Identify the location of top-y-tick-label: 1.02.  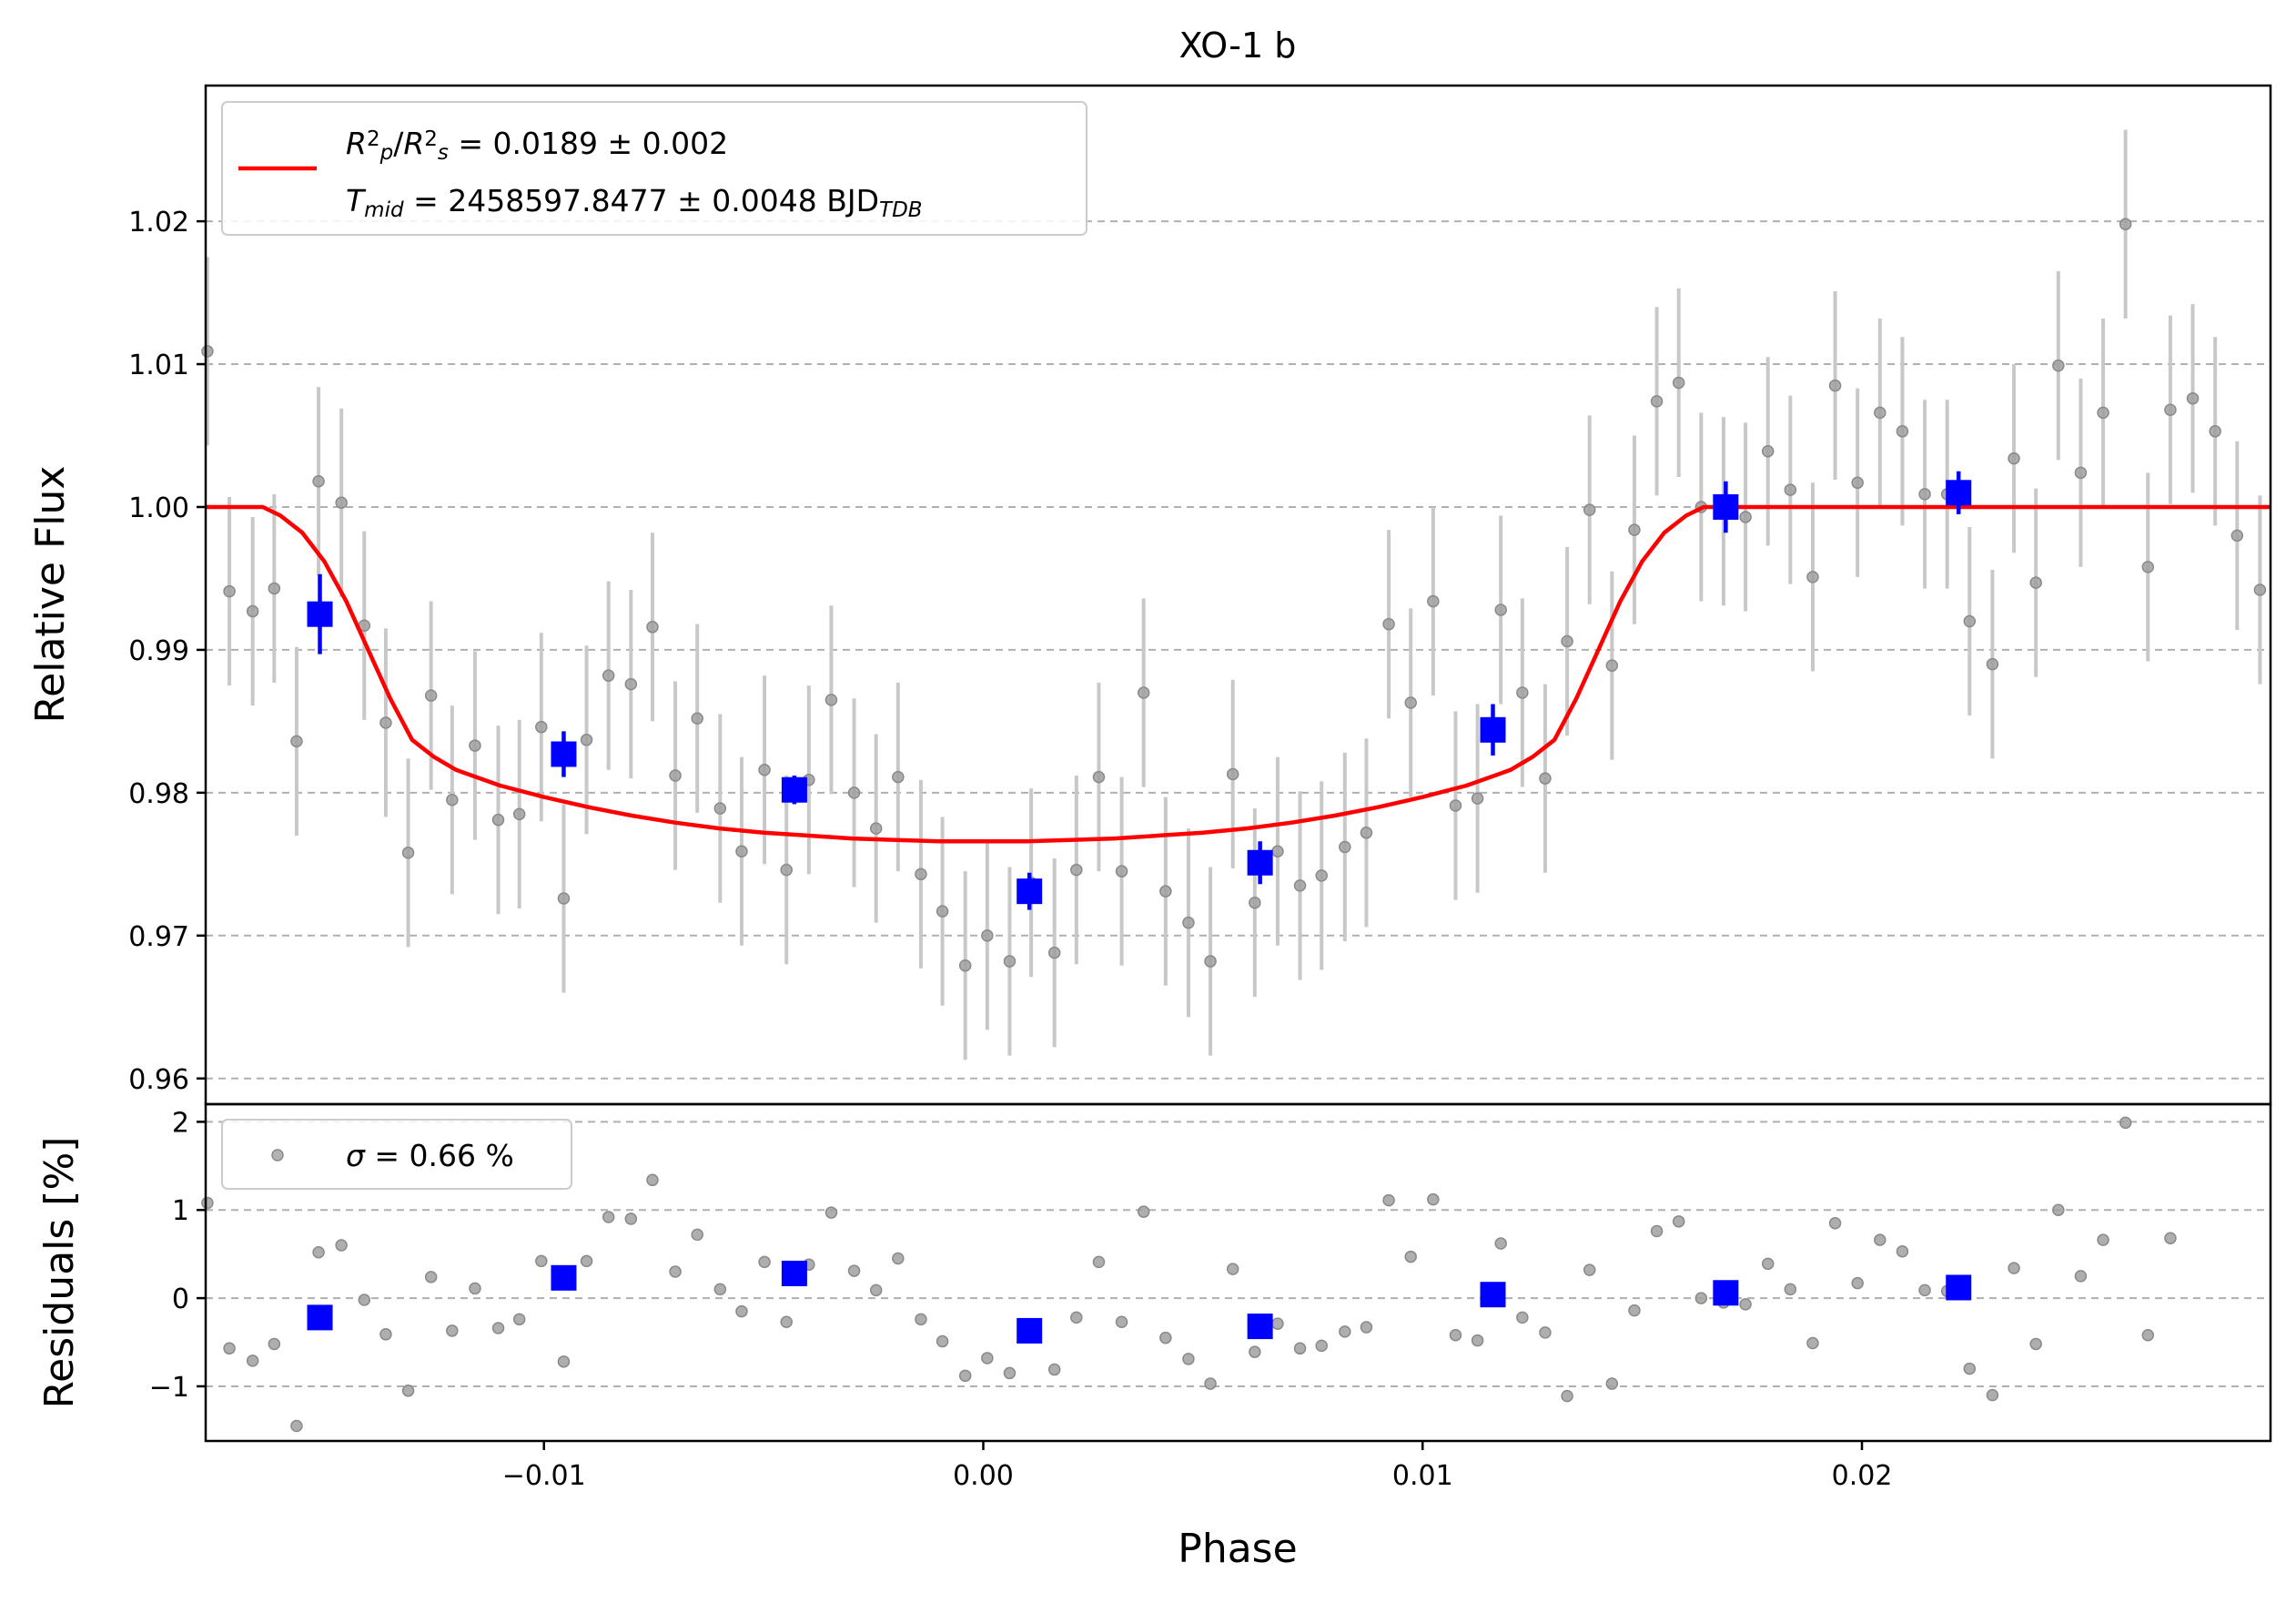
(158, 222).